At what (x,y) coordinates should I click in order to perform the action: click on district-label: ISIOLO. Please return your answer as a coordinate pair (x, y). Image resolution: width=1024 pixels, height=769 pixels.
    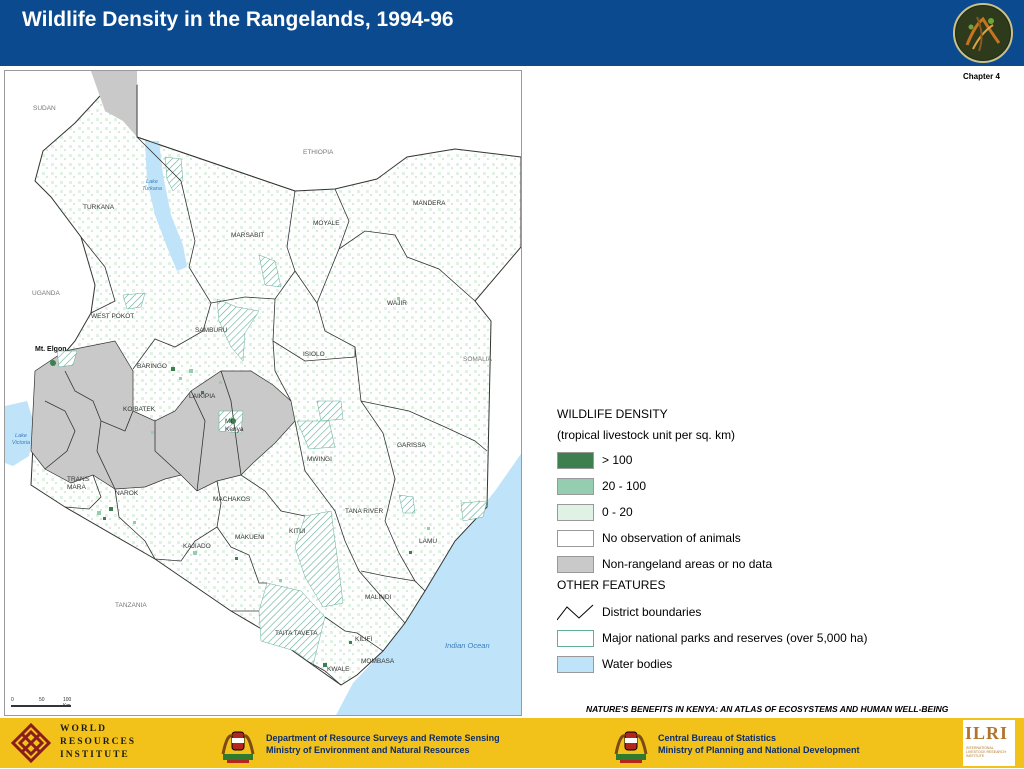
    Looking at the image, I should click on (314, 354).